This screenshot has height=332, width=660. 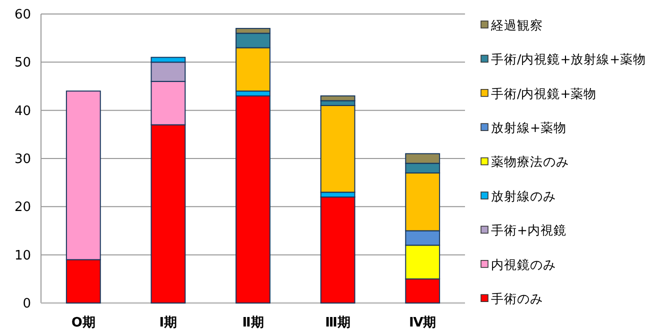 I want to click on x-tick-label: Ⅳ期, so click(x=422, y=323).